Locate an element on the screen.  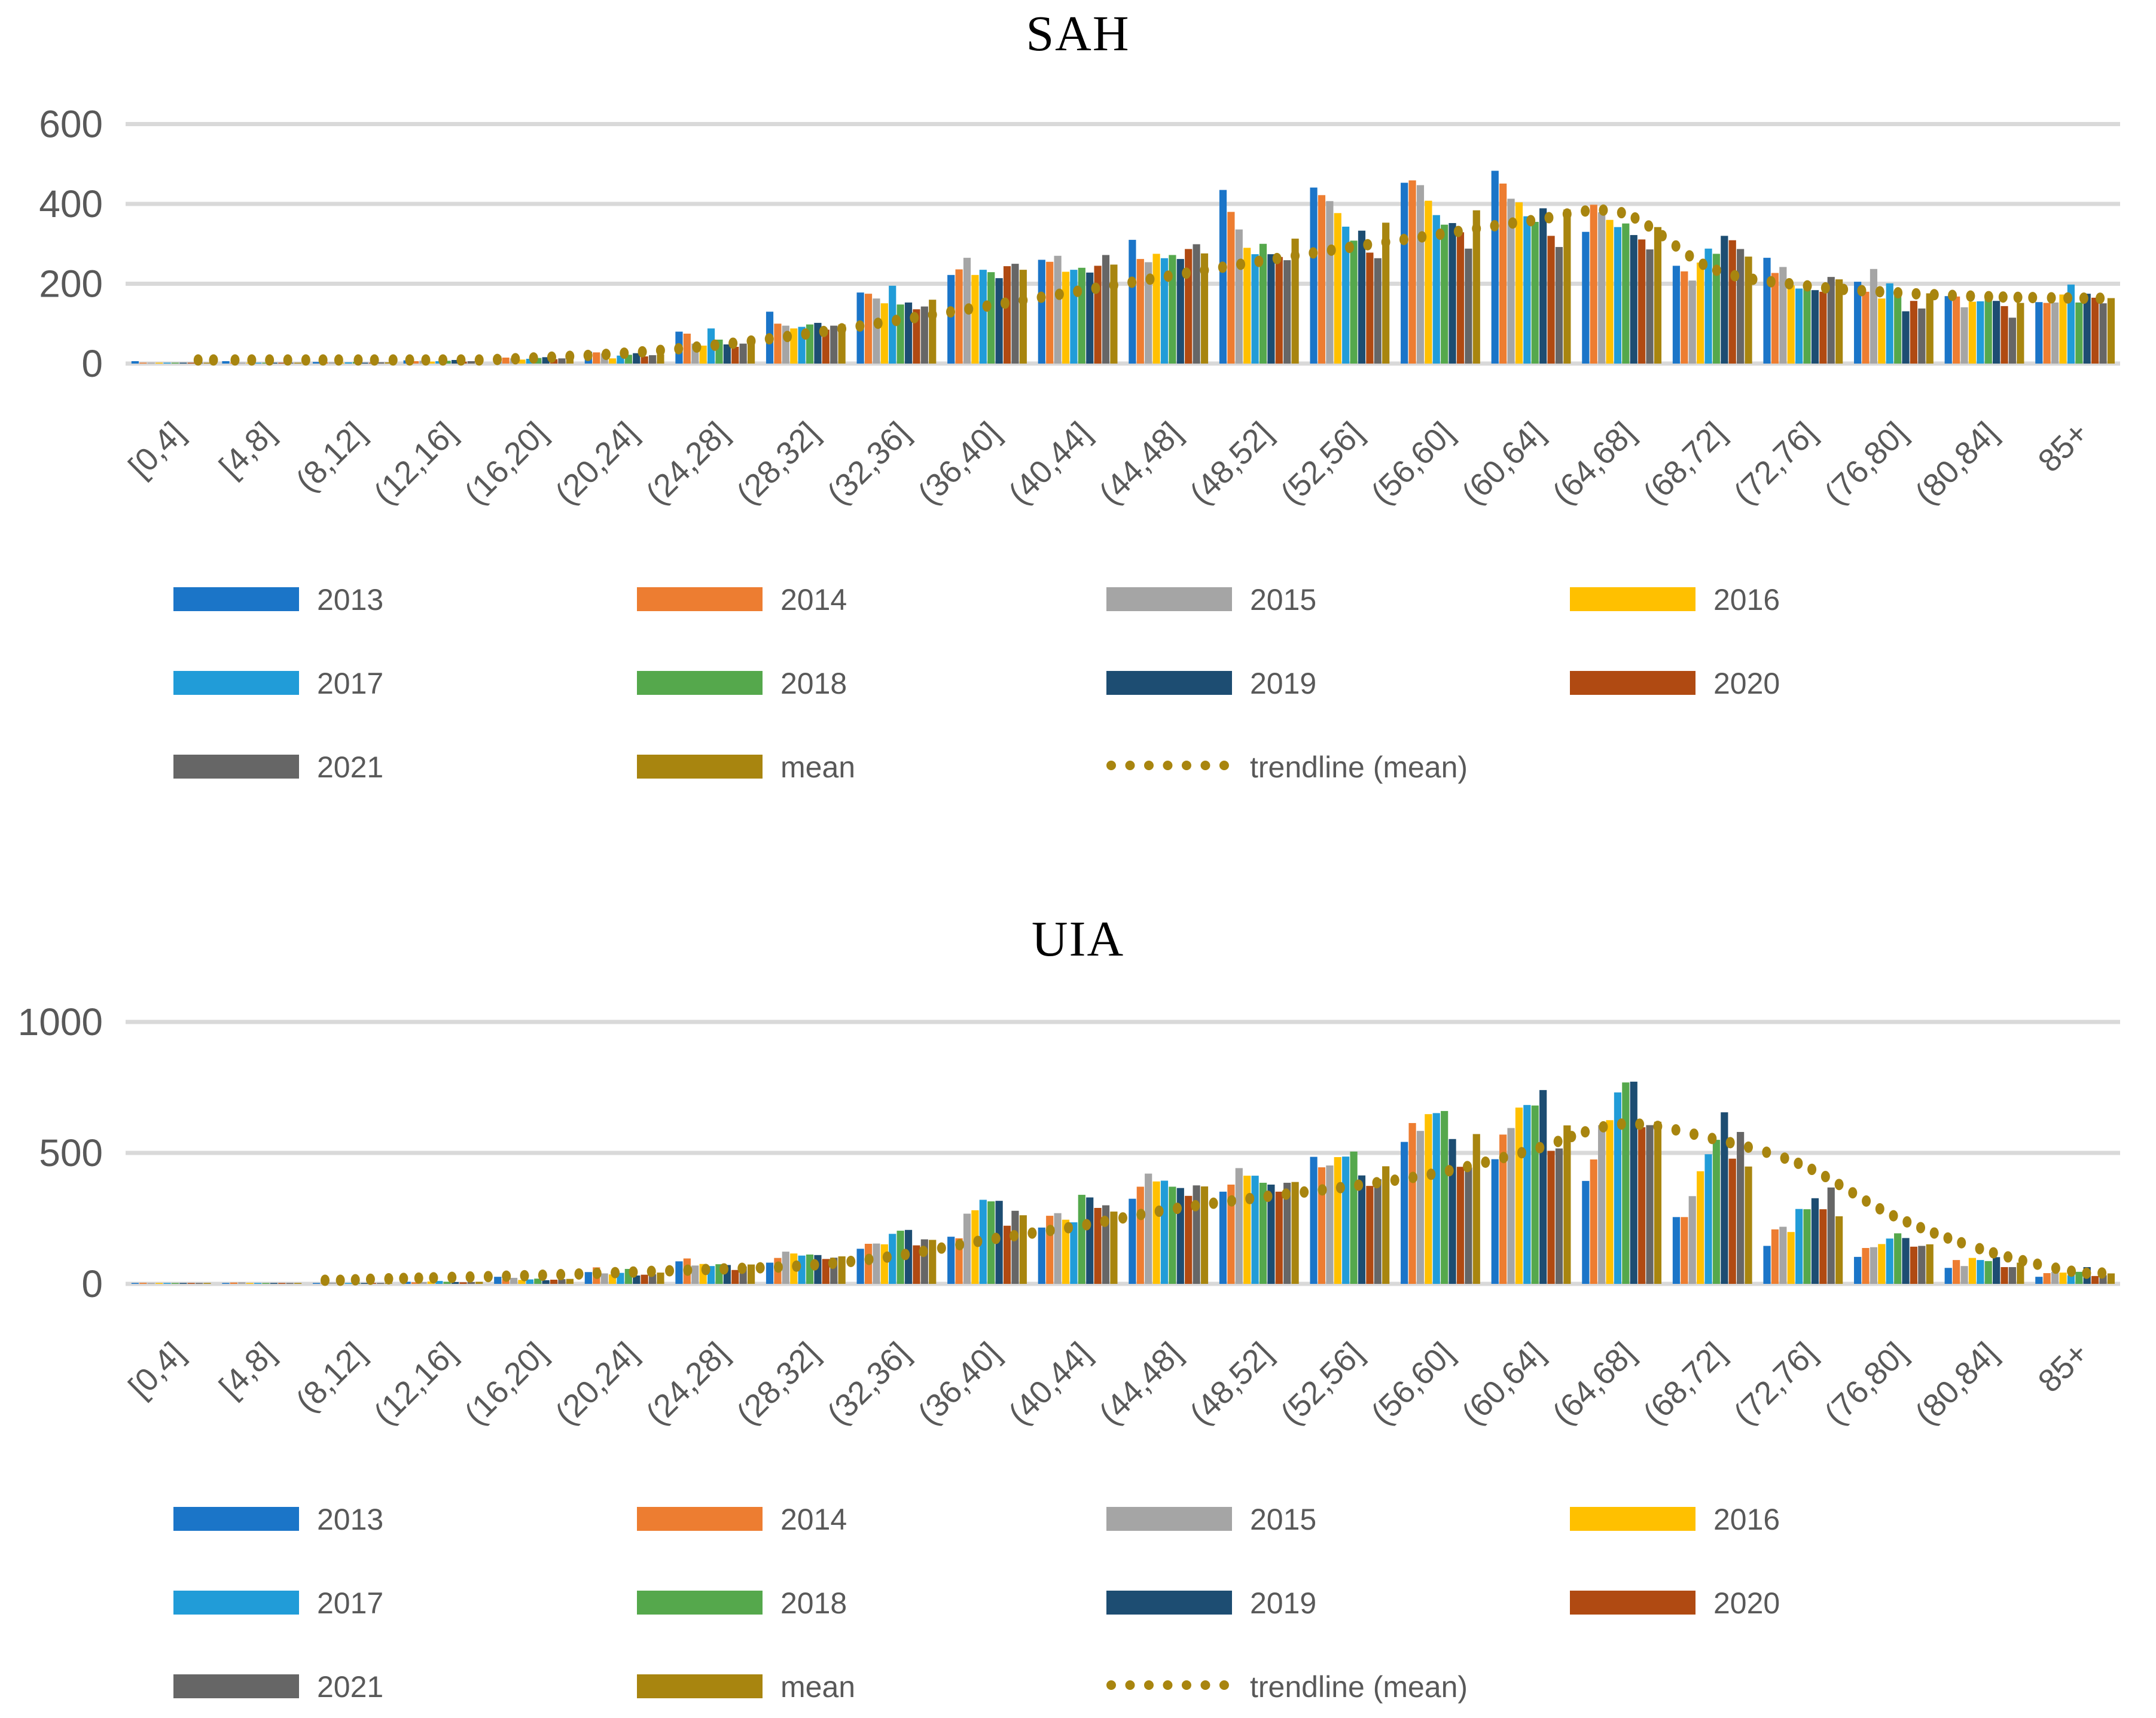
x-axis-tick-label: (40,44] is located at coordinates (1050, 463).